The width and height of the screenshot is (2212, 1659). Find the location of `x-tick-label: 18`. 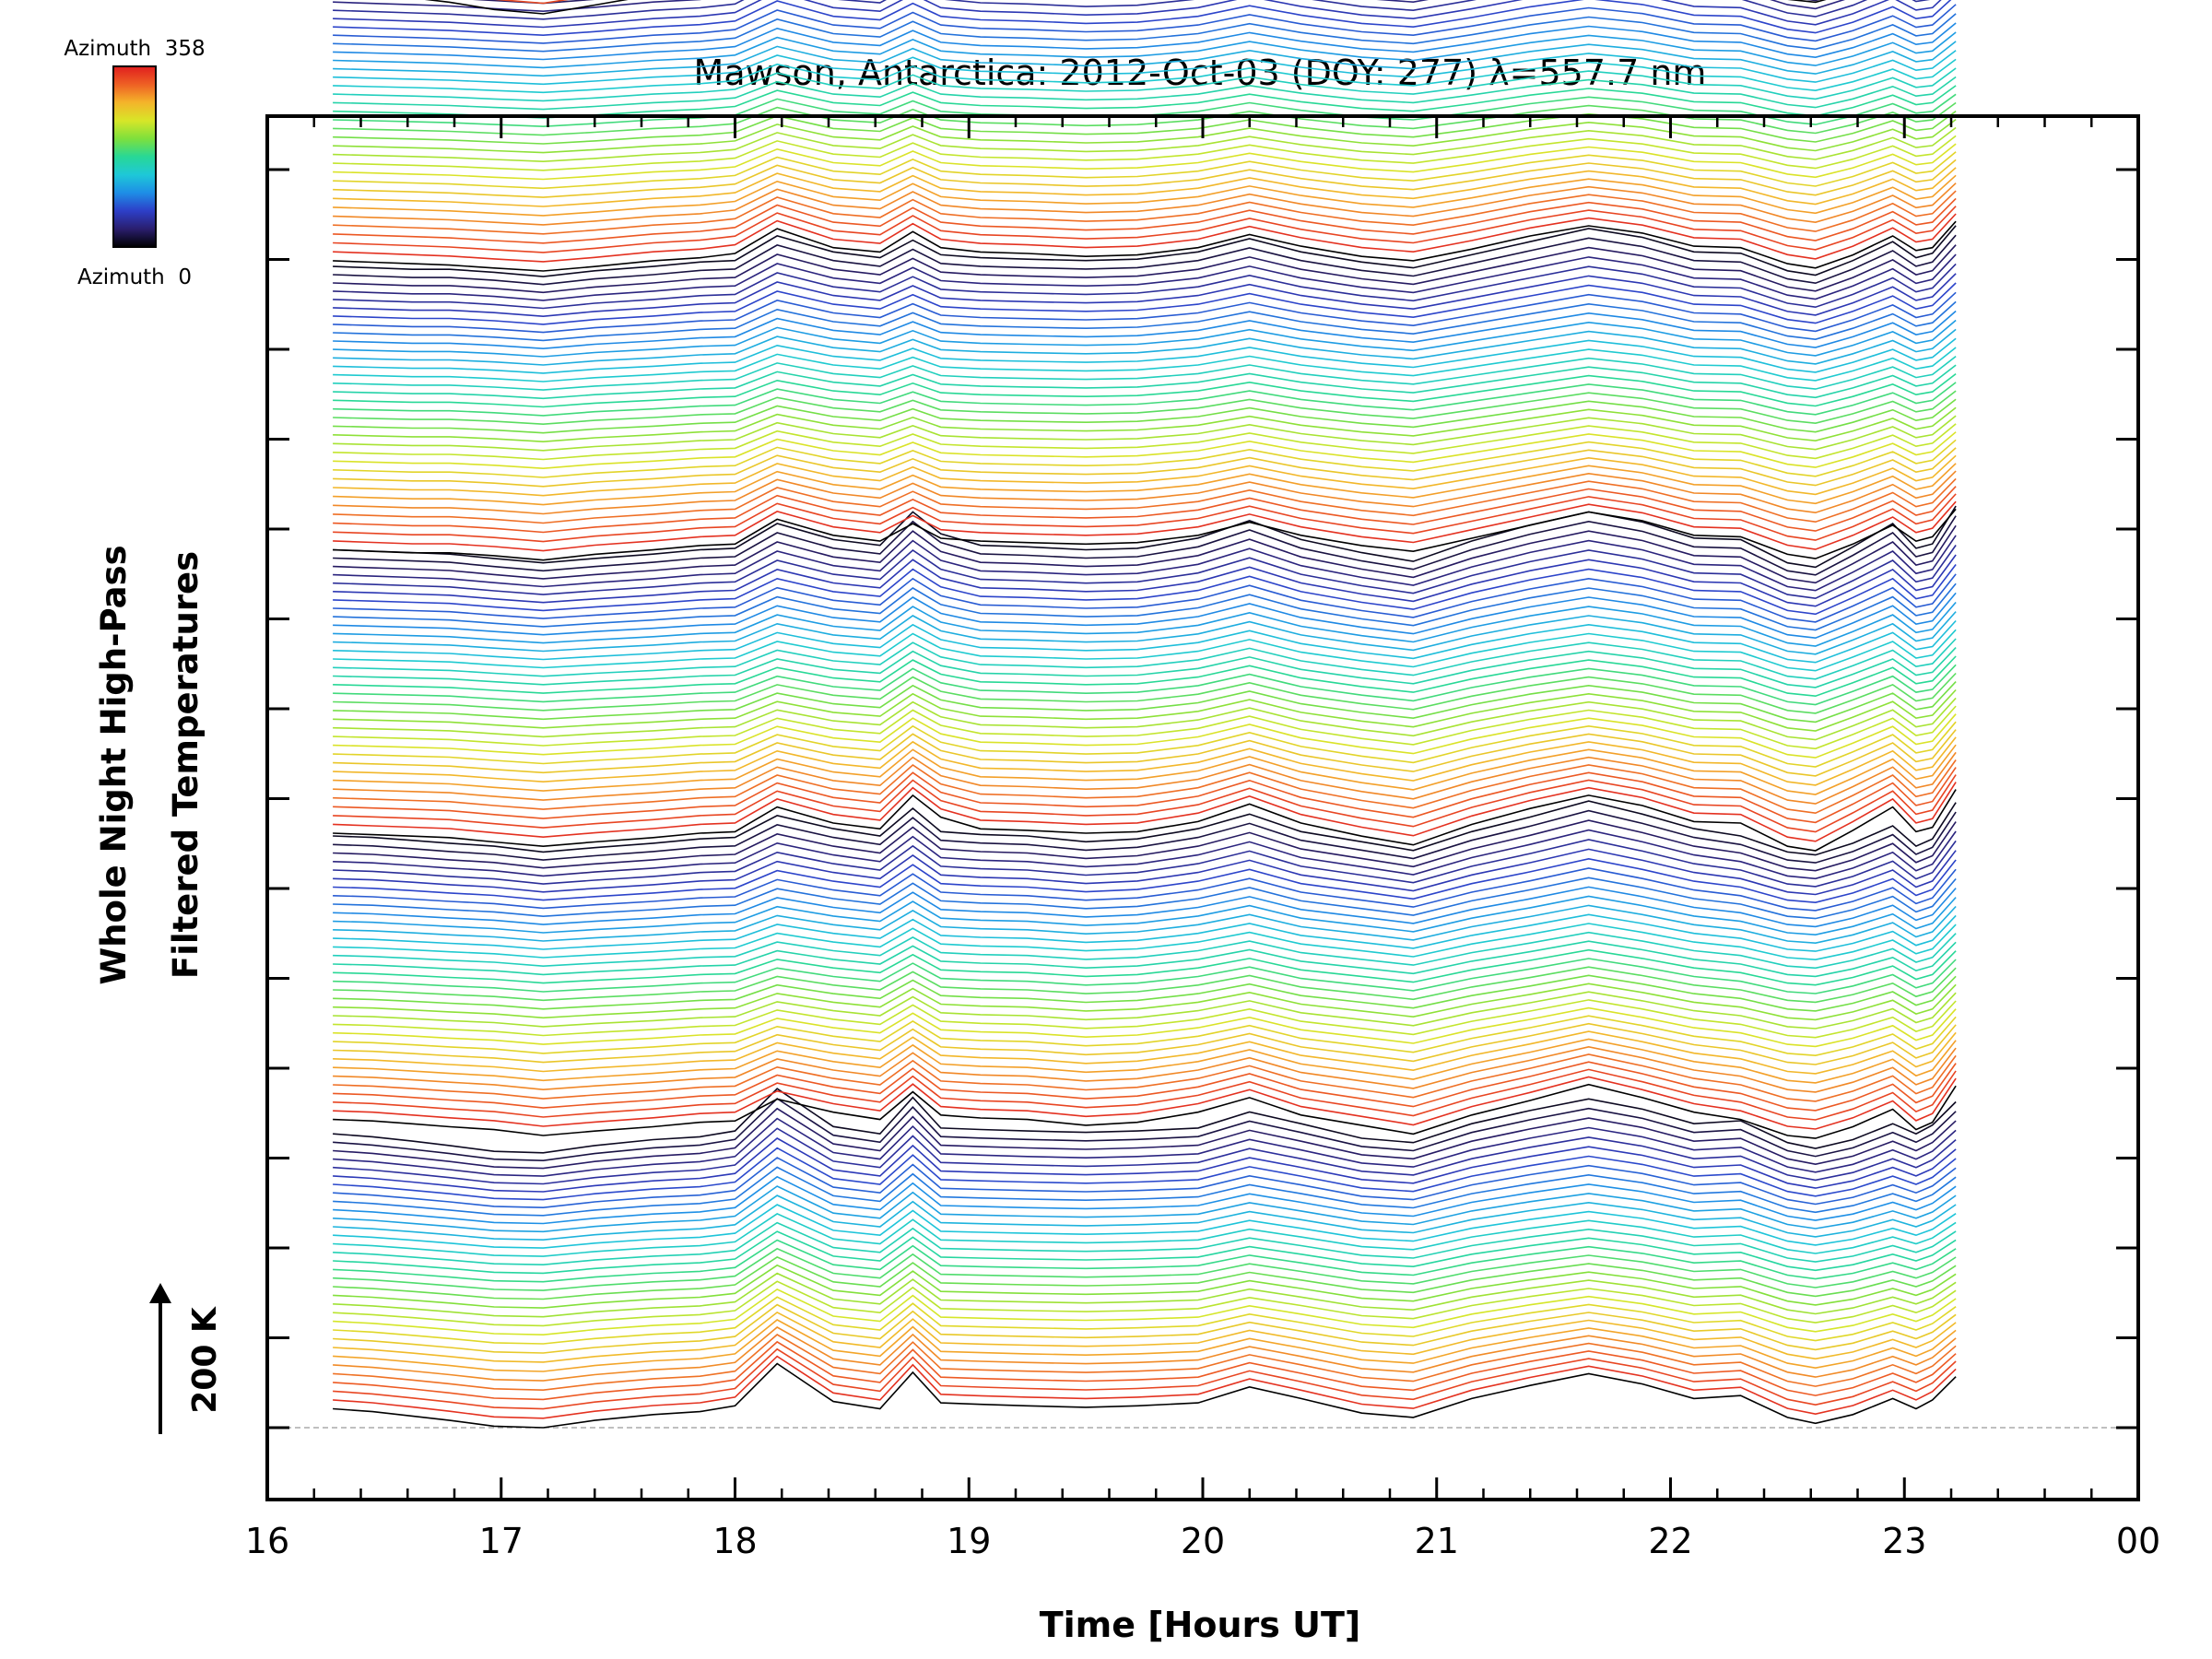

x-tick-label: 18 is located at coordinates (734, 1541).